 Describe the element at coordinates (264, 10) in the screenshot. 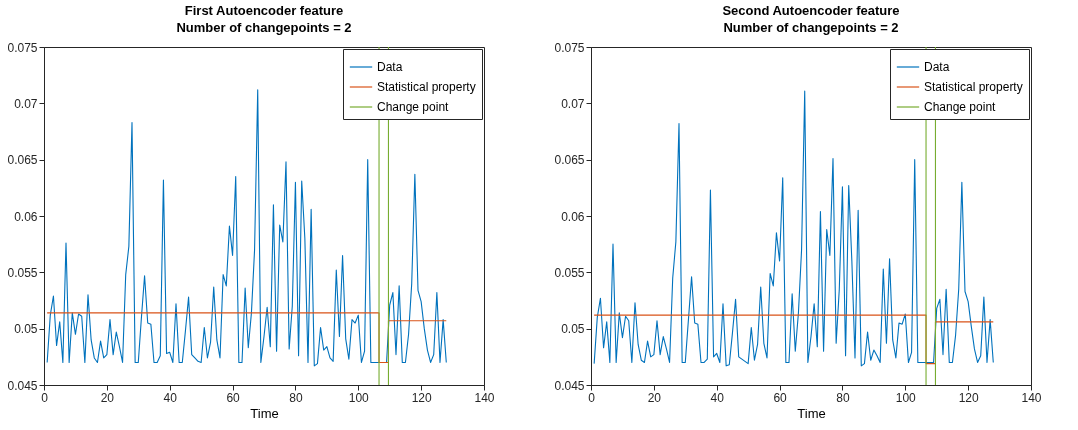

I see `chart-title: First Autoencoder feature` at that location.